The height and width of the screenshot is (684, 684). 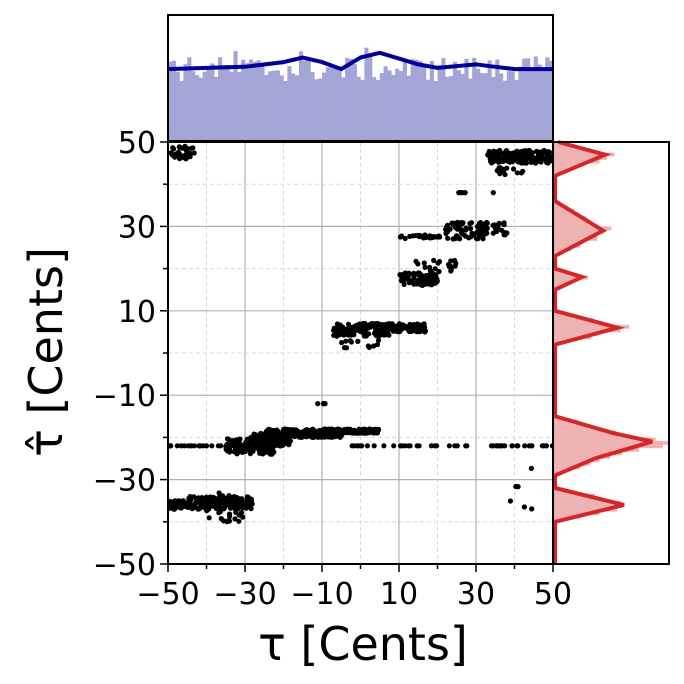 What do you see at coordinates (321, 594) in the screenshot?
I see `x-tick-label: −10` at bounding box center [321, 594].